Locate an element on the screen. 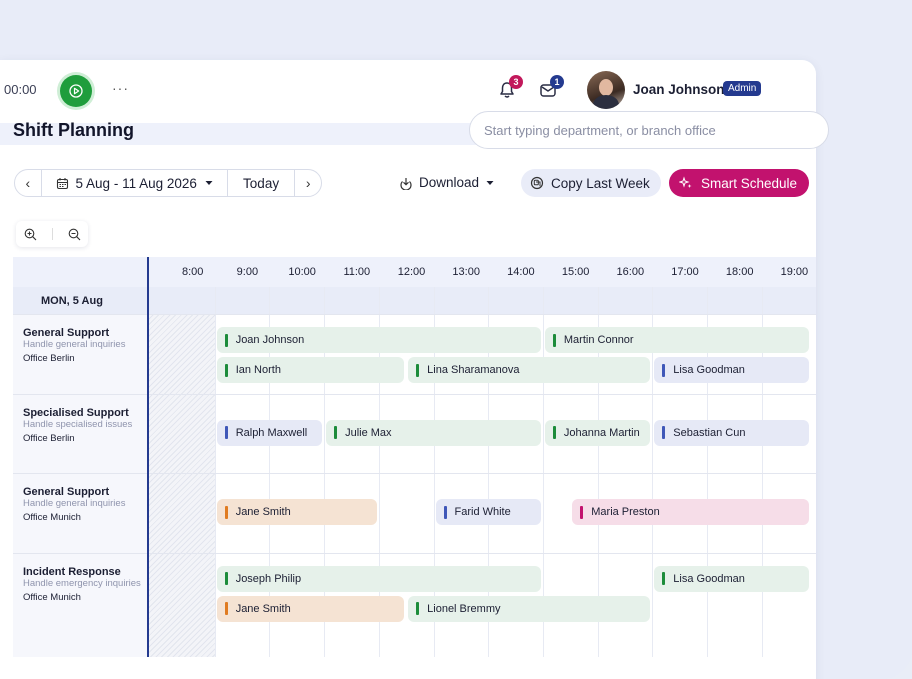 The height and width of the screenshot is (679, 912). shift-block: Maria Preston is located at coordinates (690, 512).